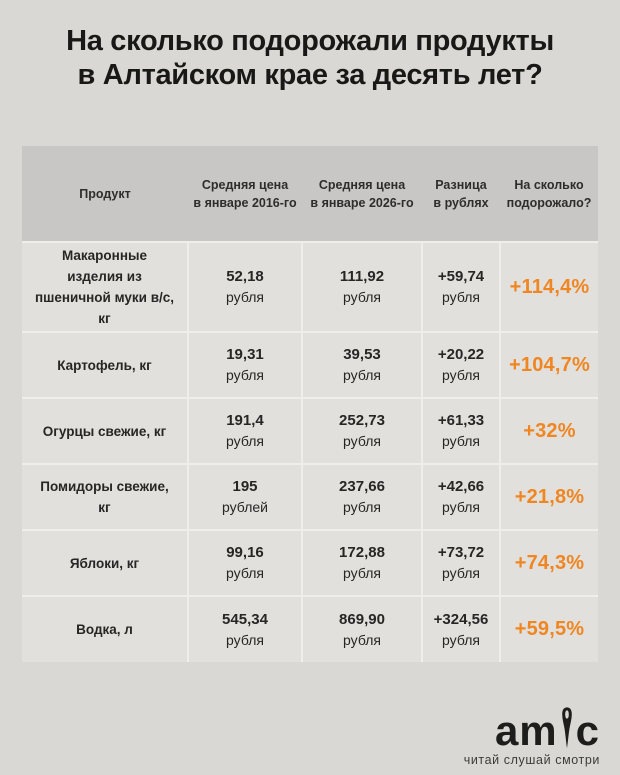 The width and height of the screenshot is (620, 775). I want to click on price-2026-value: 172,88, so click(362, 552).